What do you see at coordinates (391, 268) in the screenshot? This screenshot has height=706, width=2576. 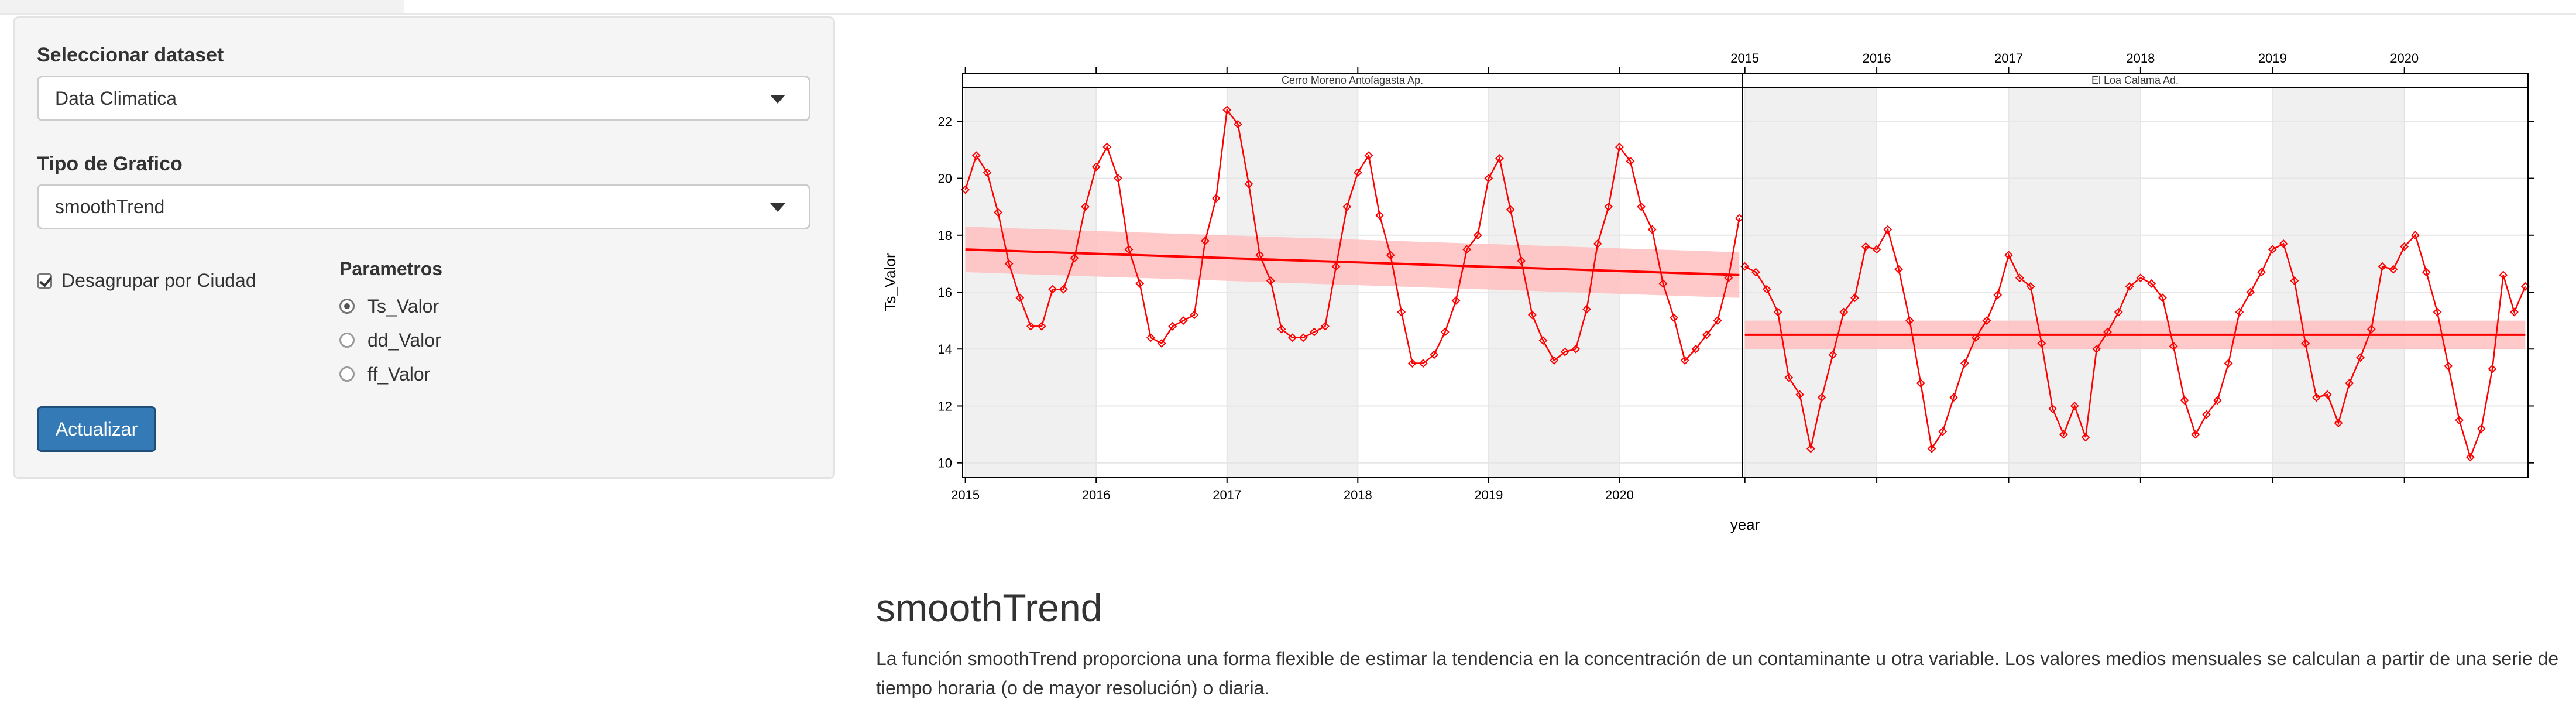 I see `params-title: Parametros` at bounding box center [391, 268].